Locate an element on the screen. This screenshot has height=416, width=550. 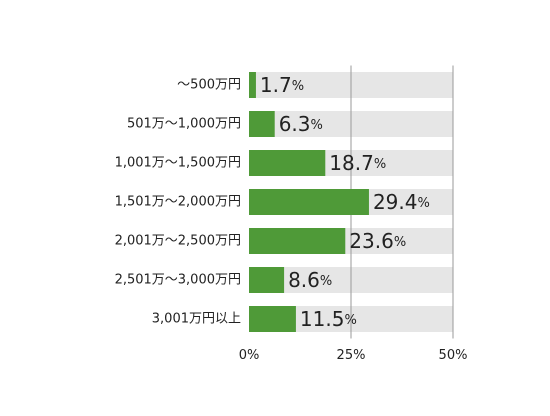
value-label: 18.7% is located at coordinates (357, 163).